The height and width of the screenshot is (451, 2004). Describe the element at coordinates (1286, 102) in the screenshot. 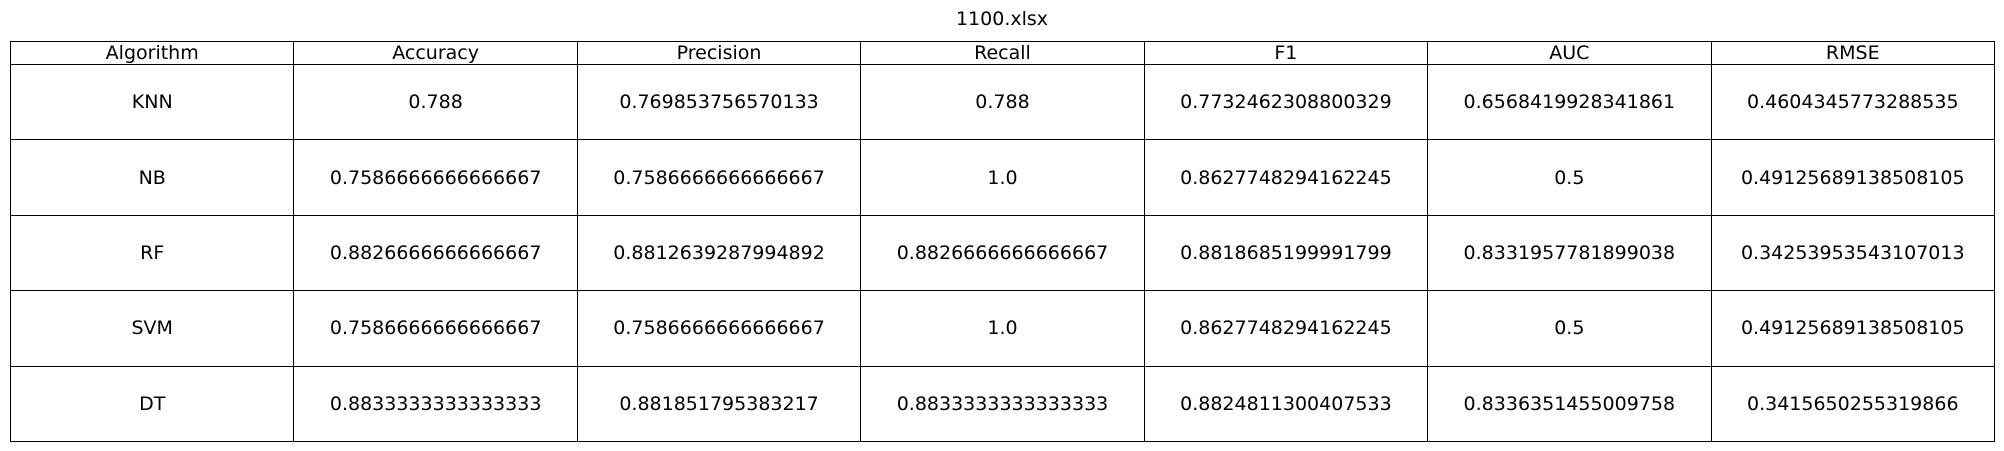

I see `metric-cell-f1: 0.7732462308800329` at that location.